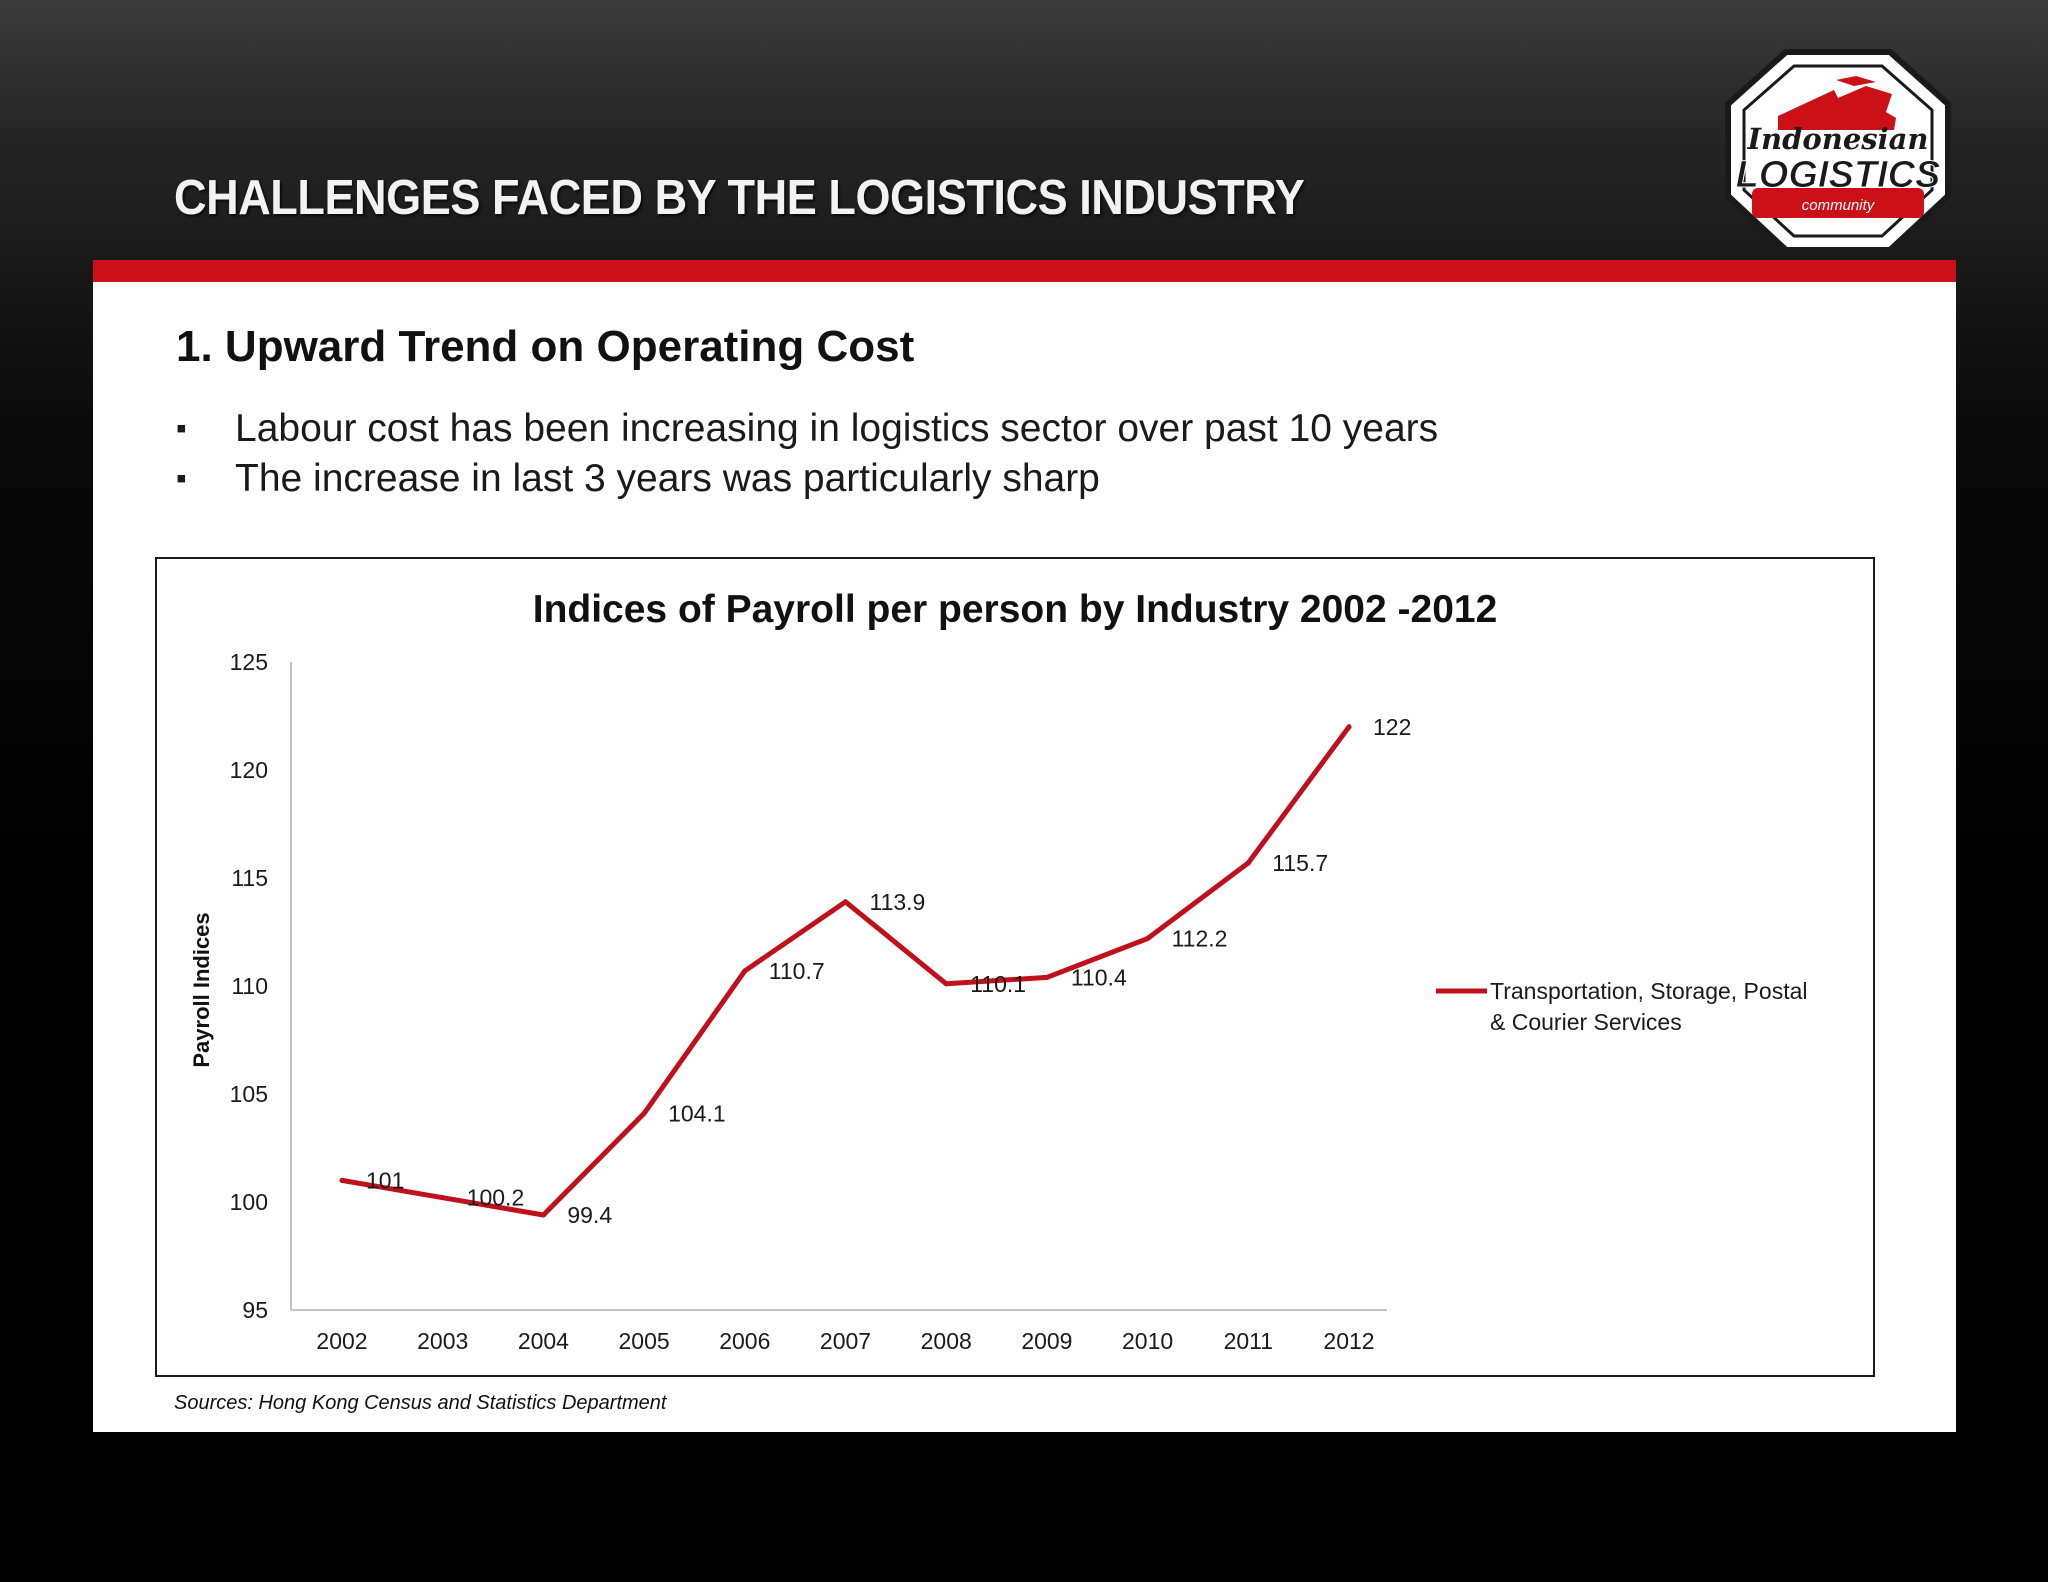 The image size is (2048, 1582). Describe the element at coordinates (644, 1341) in the screenshot. I see `x-tick-label: 2005` at that location.